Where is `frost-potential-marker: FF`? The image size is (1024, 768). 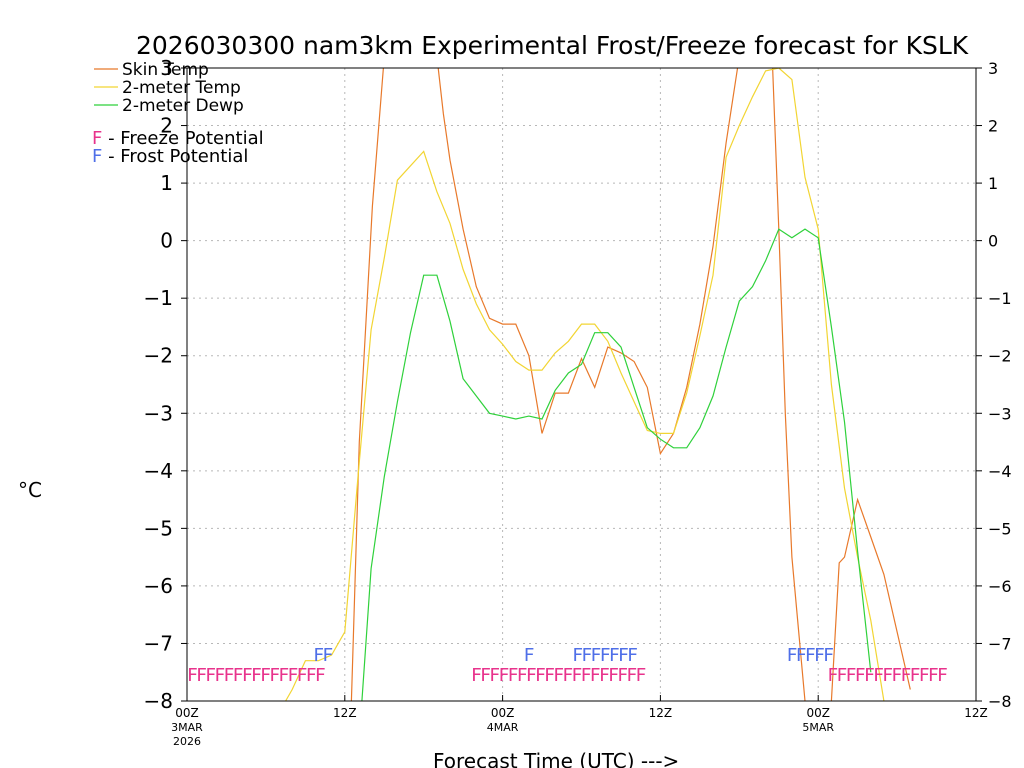
frost-potential-marker: FF is located at coordinates (322, 655).